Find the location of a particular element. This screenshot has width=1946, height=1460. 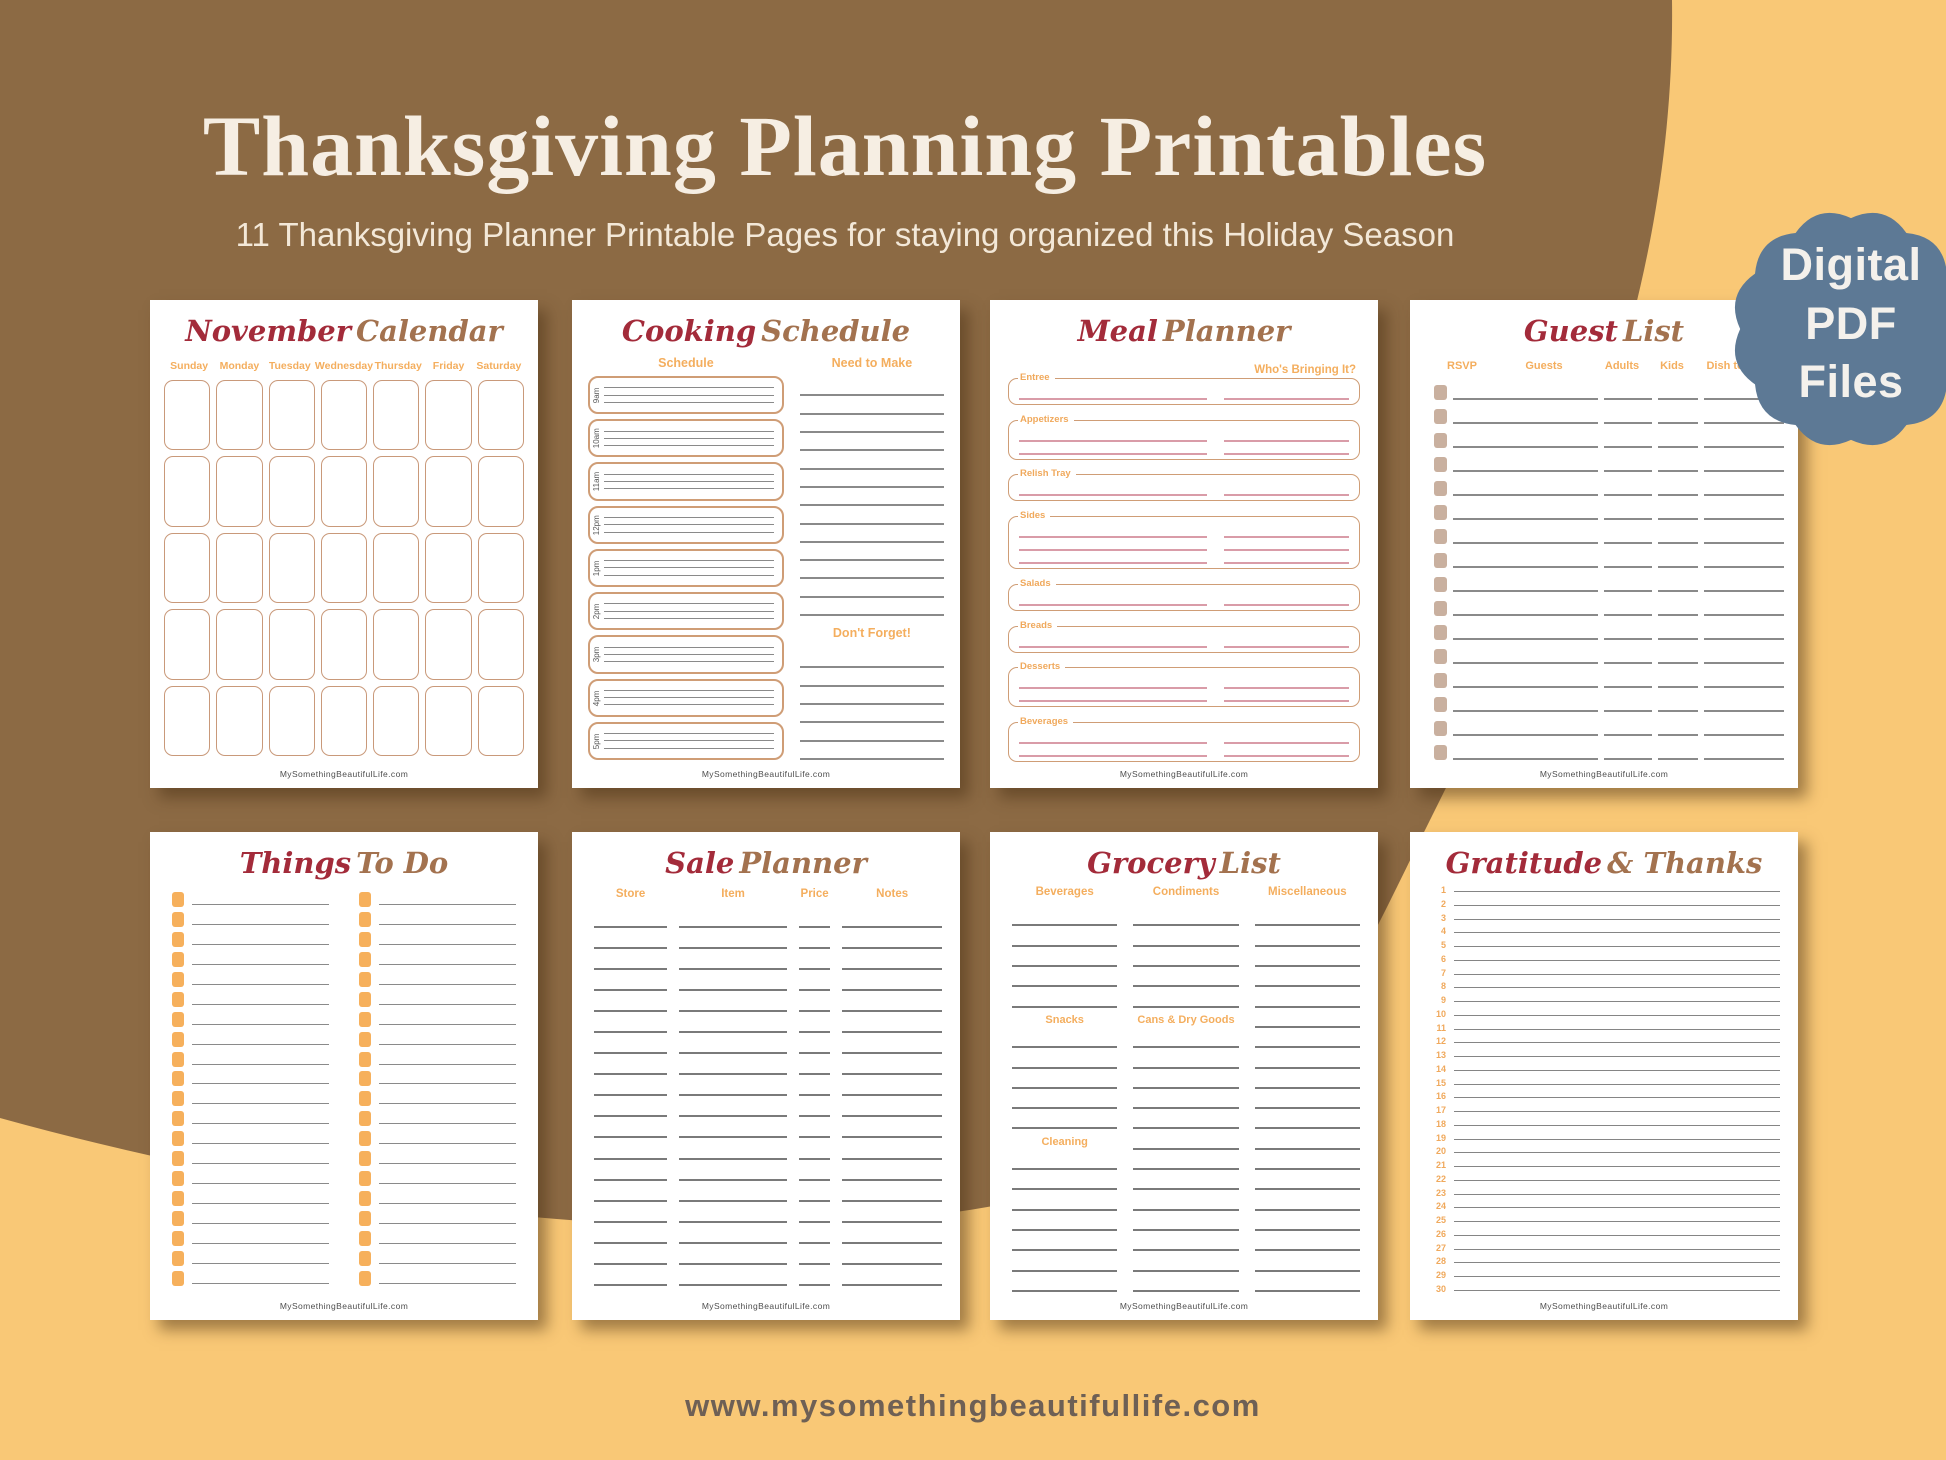

title-word-red: Meal is located at coordinates (1117, 331).